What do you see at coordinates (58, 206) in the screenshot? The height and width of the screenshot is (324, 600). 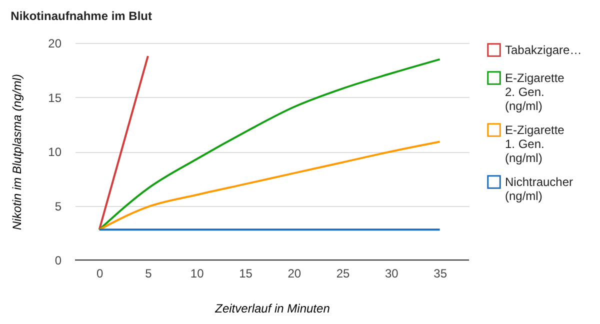 I see `y-tick-label: 5` at bounding box center [58, 206].